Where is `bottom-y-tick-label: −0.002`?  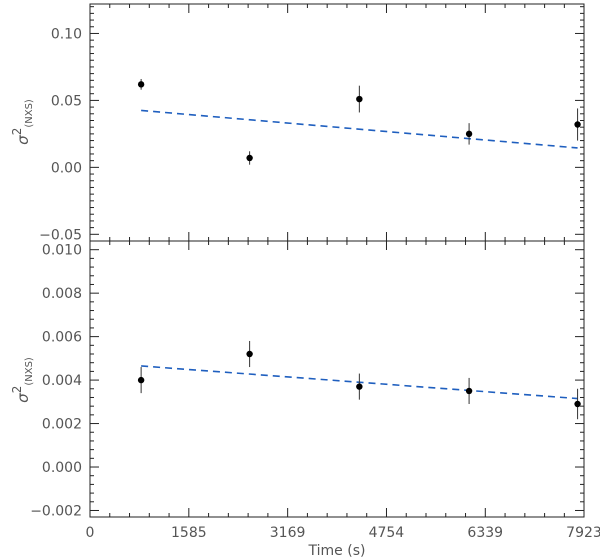
bottom-y-tick-label: −0.002 is located at coordinates (56, 511).